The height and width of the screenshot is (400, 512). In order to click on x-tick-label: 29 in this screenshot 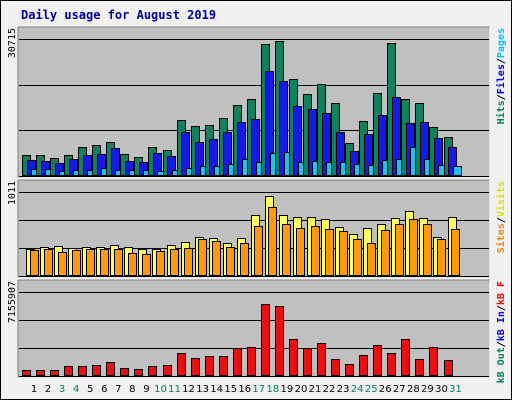, I will do `click(427, 389)`.